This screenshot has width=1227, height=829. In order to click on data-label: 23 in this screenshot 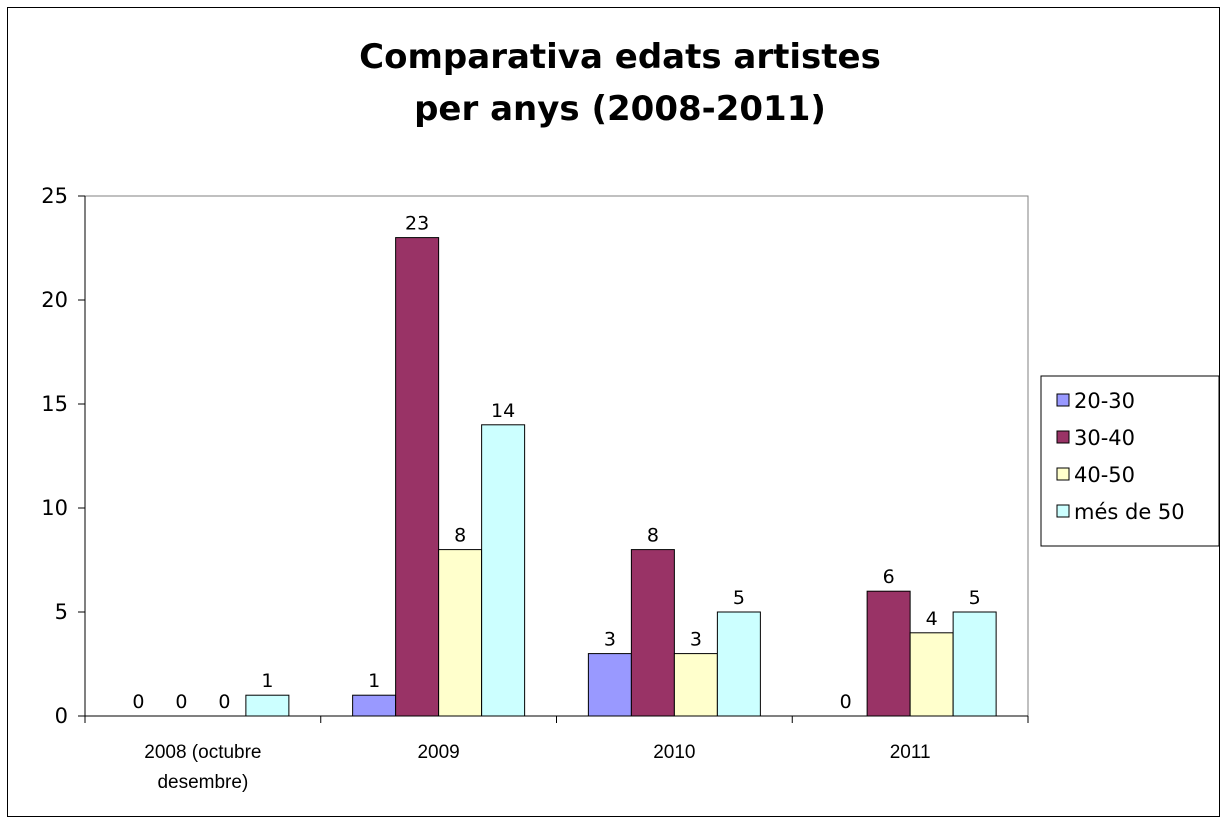, I will do `click(417, 224)`.